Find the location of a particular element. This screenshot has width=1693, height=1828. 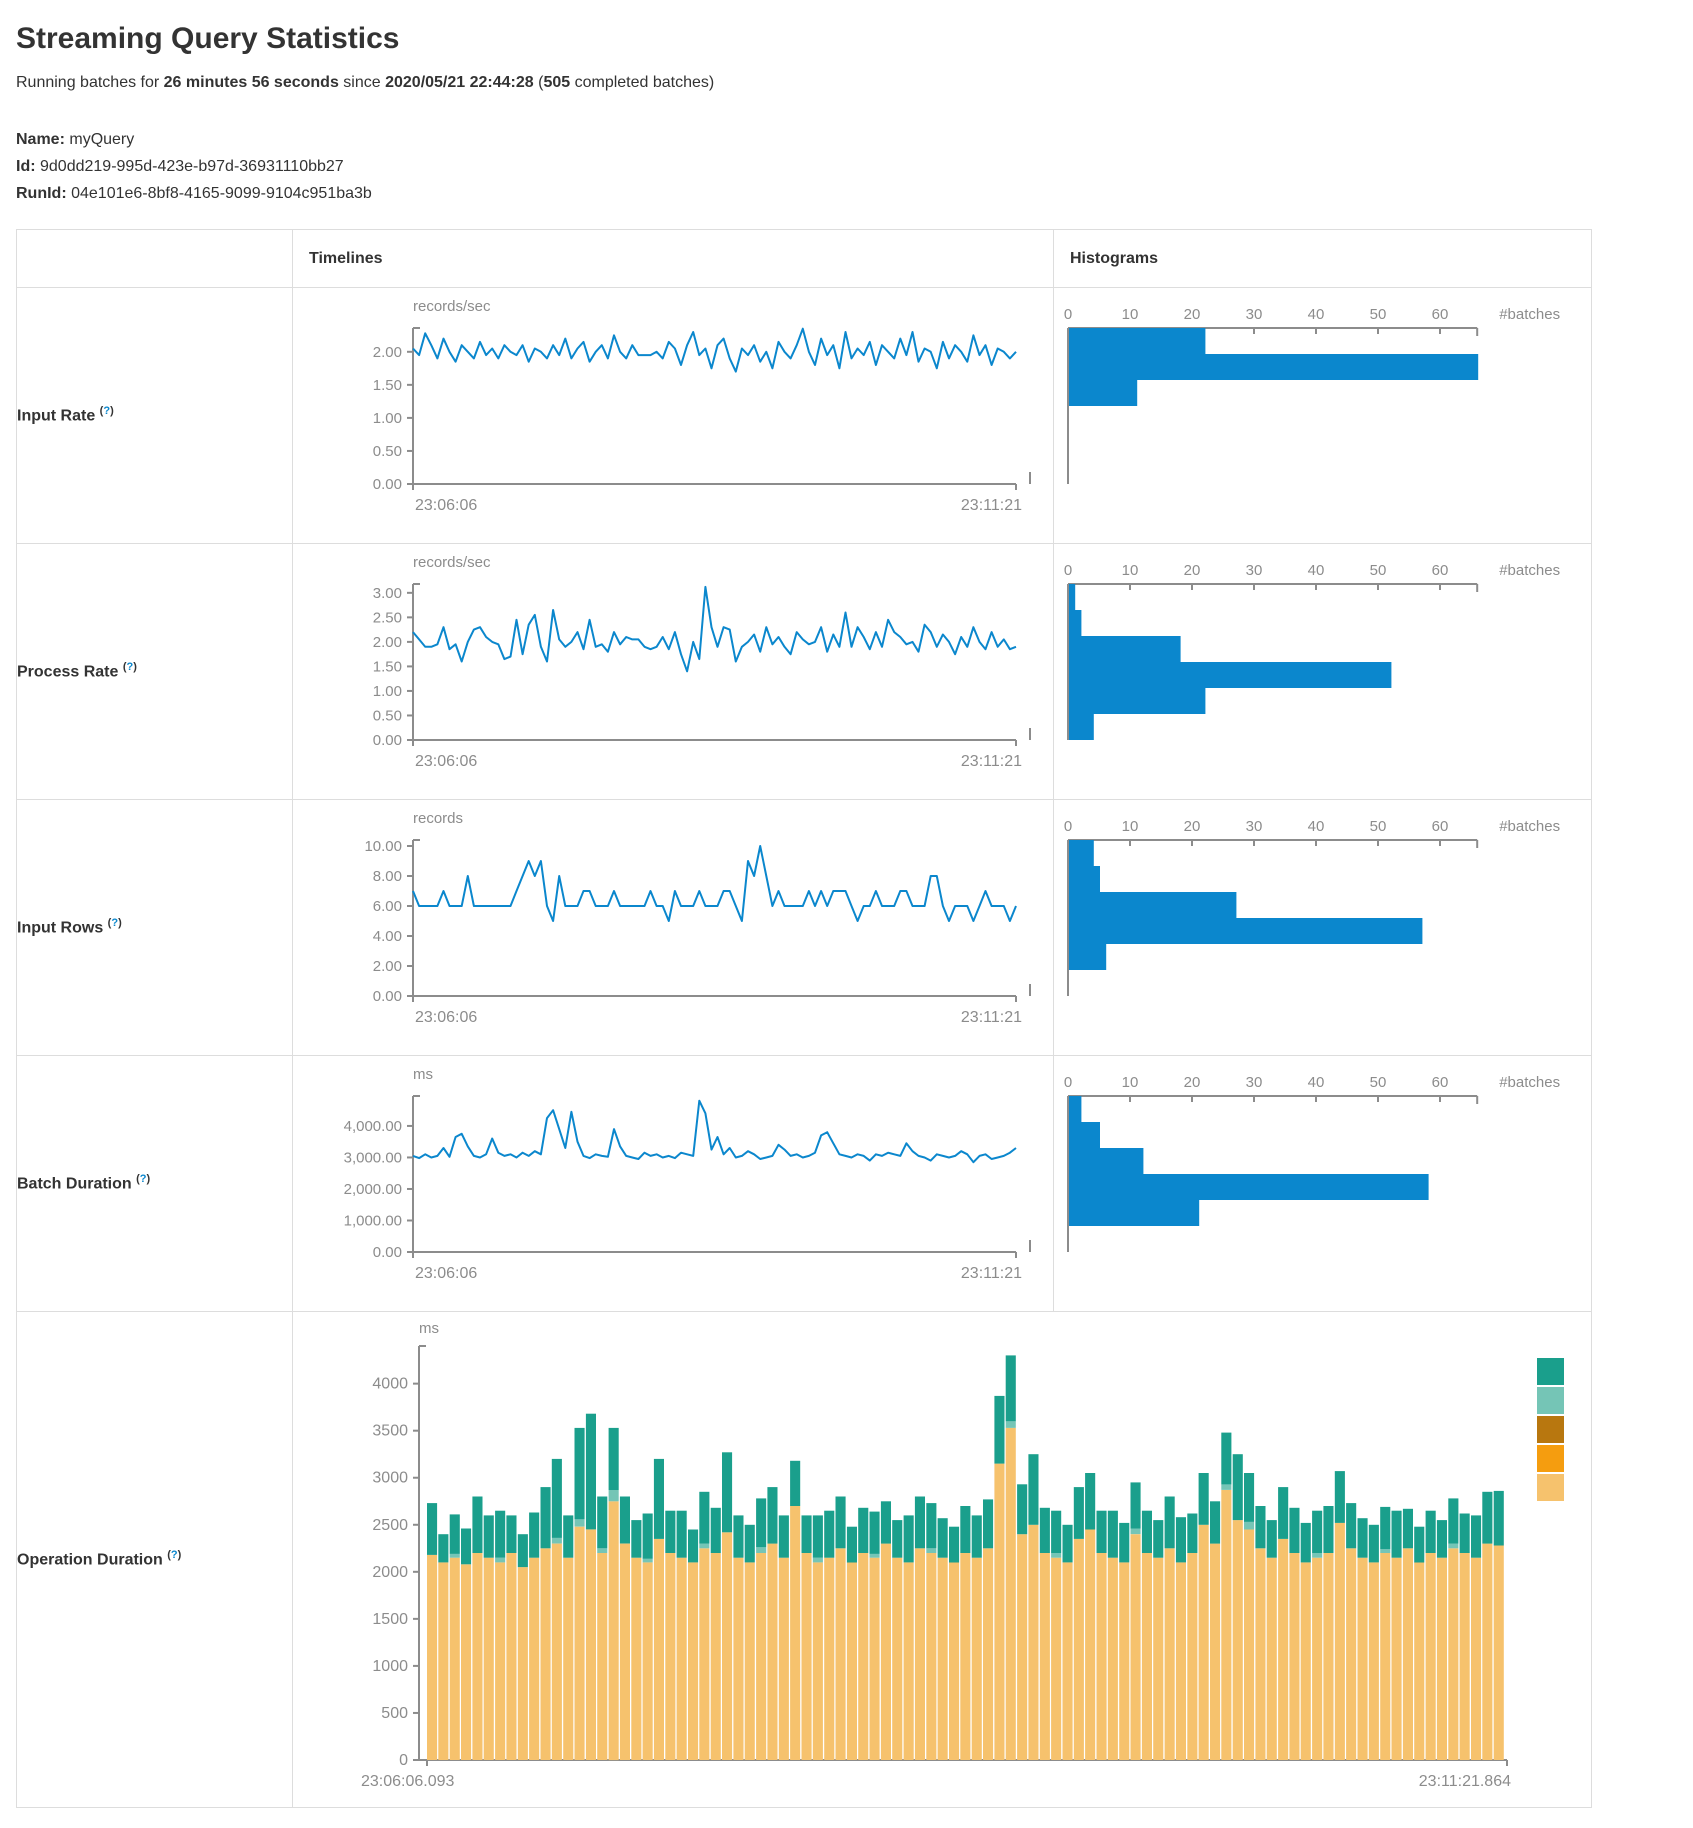

svg-text: records is located at coordinates (438, 818).